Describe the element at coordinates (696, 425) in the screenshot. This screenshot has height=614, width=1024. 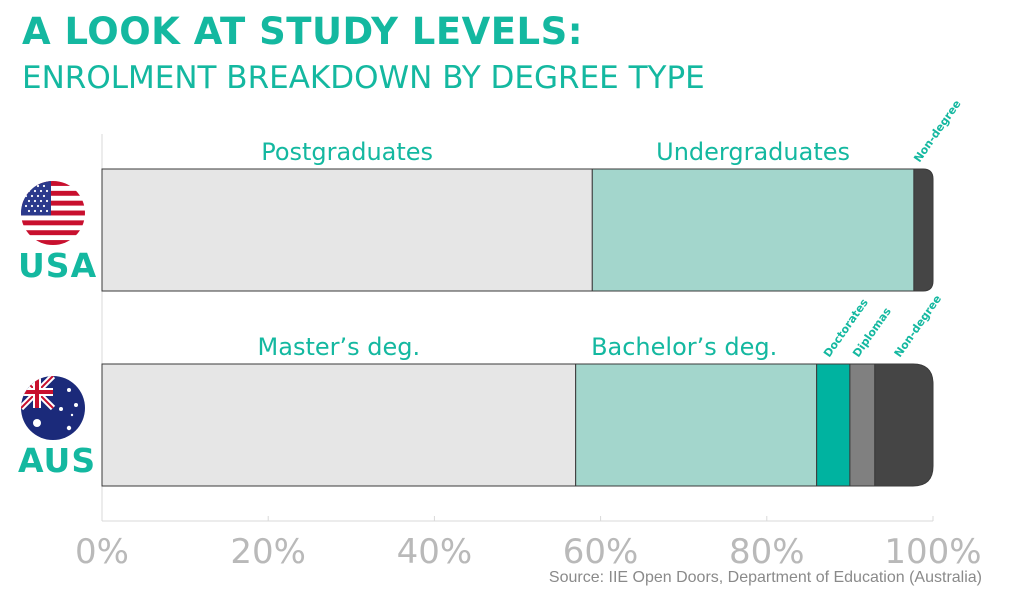
I see `bar-aus-bachelor-s-deg` at that location.